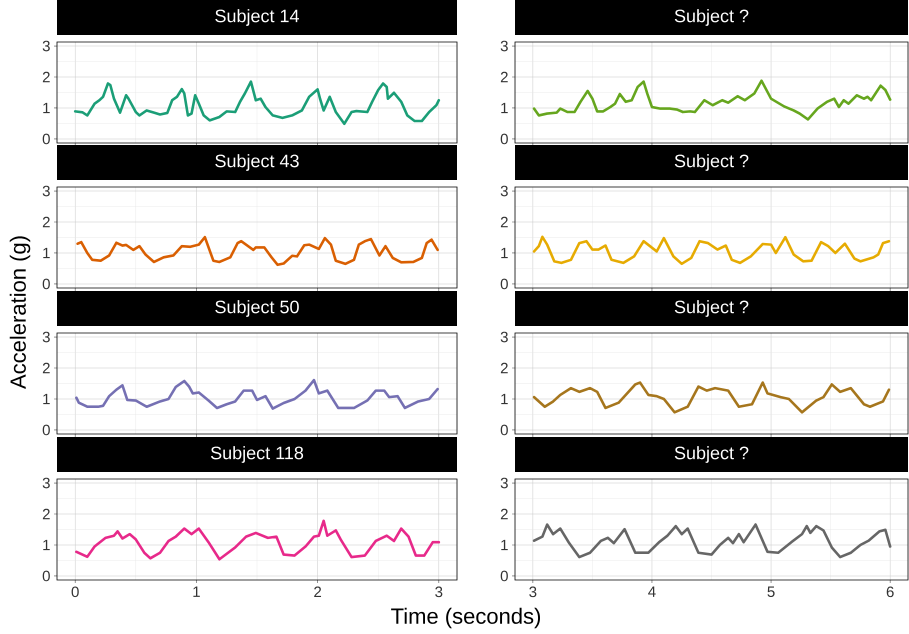  I want to click on x-tick-label: 0, so click(75, 592).